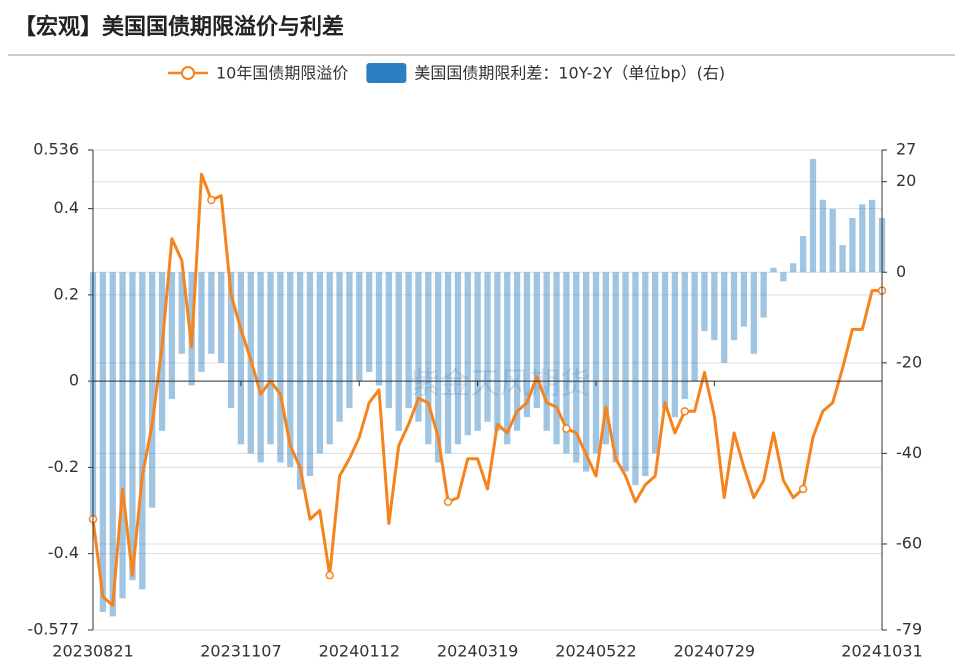  Describe the element at coordinates (74, 380) in the screenshot. I see `y-tick-label: 0` at that location.